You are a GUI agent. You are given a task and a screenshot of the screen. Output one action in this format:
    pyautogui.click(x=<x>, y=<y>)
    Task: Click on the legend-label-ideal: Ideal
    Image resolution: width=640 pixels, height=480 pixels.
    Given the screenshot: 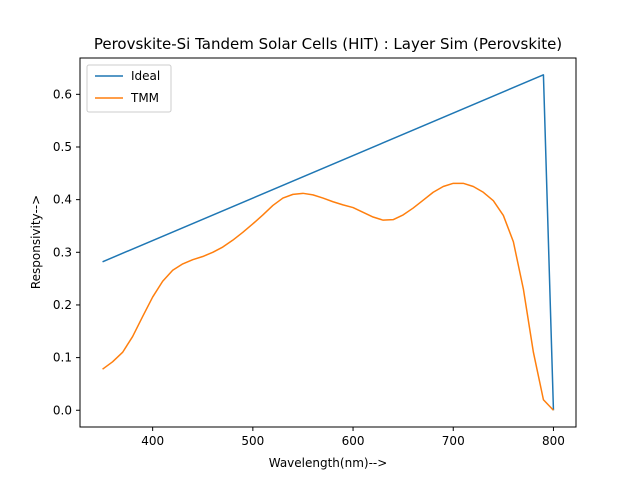 What is the action you would take?
    pyautogui.click(x=145, y=76)
    